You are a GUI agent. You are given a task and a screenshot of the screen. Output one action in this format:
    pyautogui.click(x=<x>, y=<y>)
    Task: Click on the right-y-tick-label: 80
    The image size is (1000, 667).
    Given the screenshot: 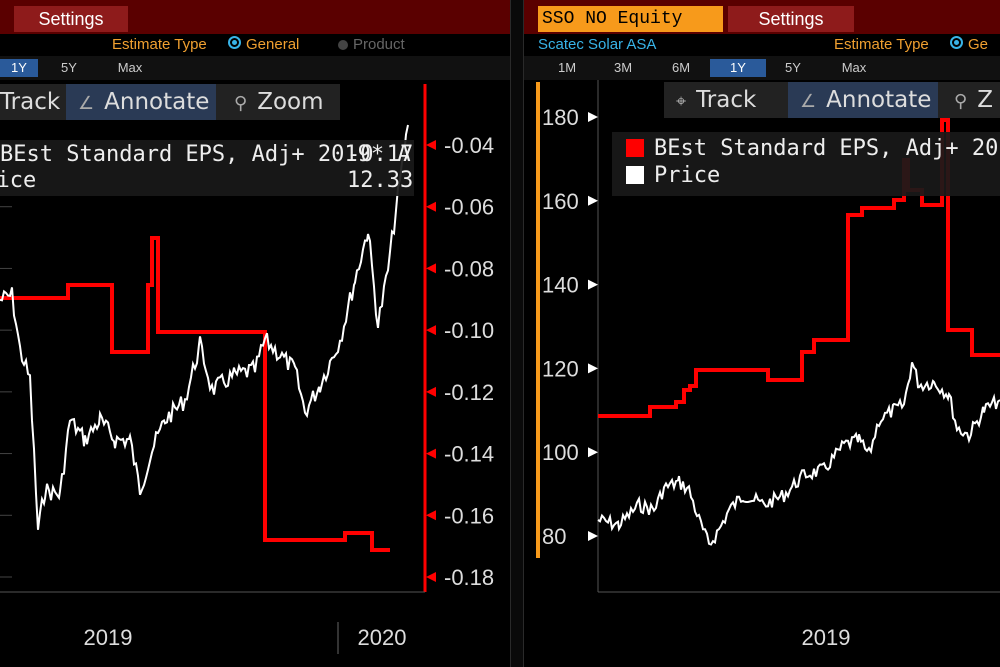 What is the action you would take?
    pyautogui.click(x=554, y=536)
    